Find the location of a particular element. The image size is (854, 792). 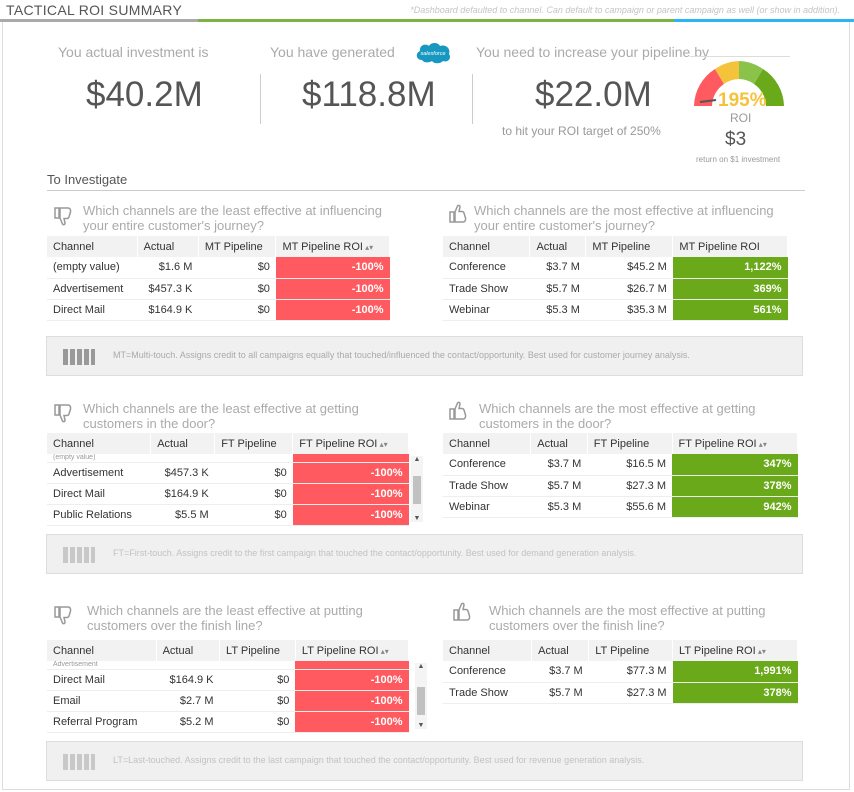

roi-dollar: $3 is located at coordinates (736, 139).